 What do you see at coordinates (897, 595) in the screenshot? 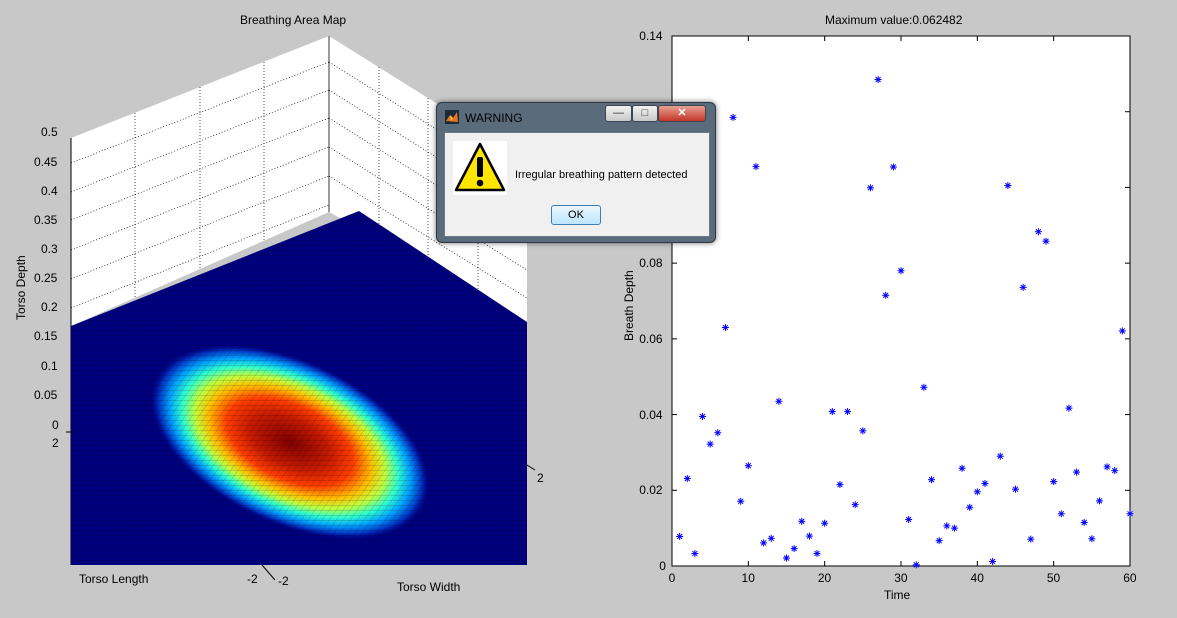
I see `scatter-x-axis-label: Time` at bounding box center [897, 595].